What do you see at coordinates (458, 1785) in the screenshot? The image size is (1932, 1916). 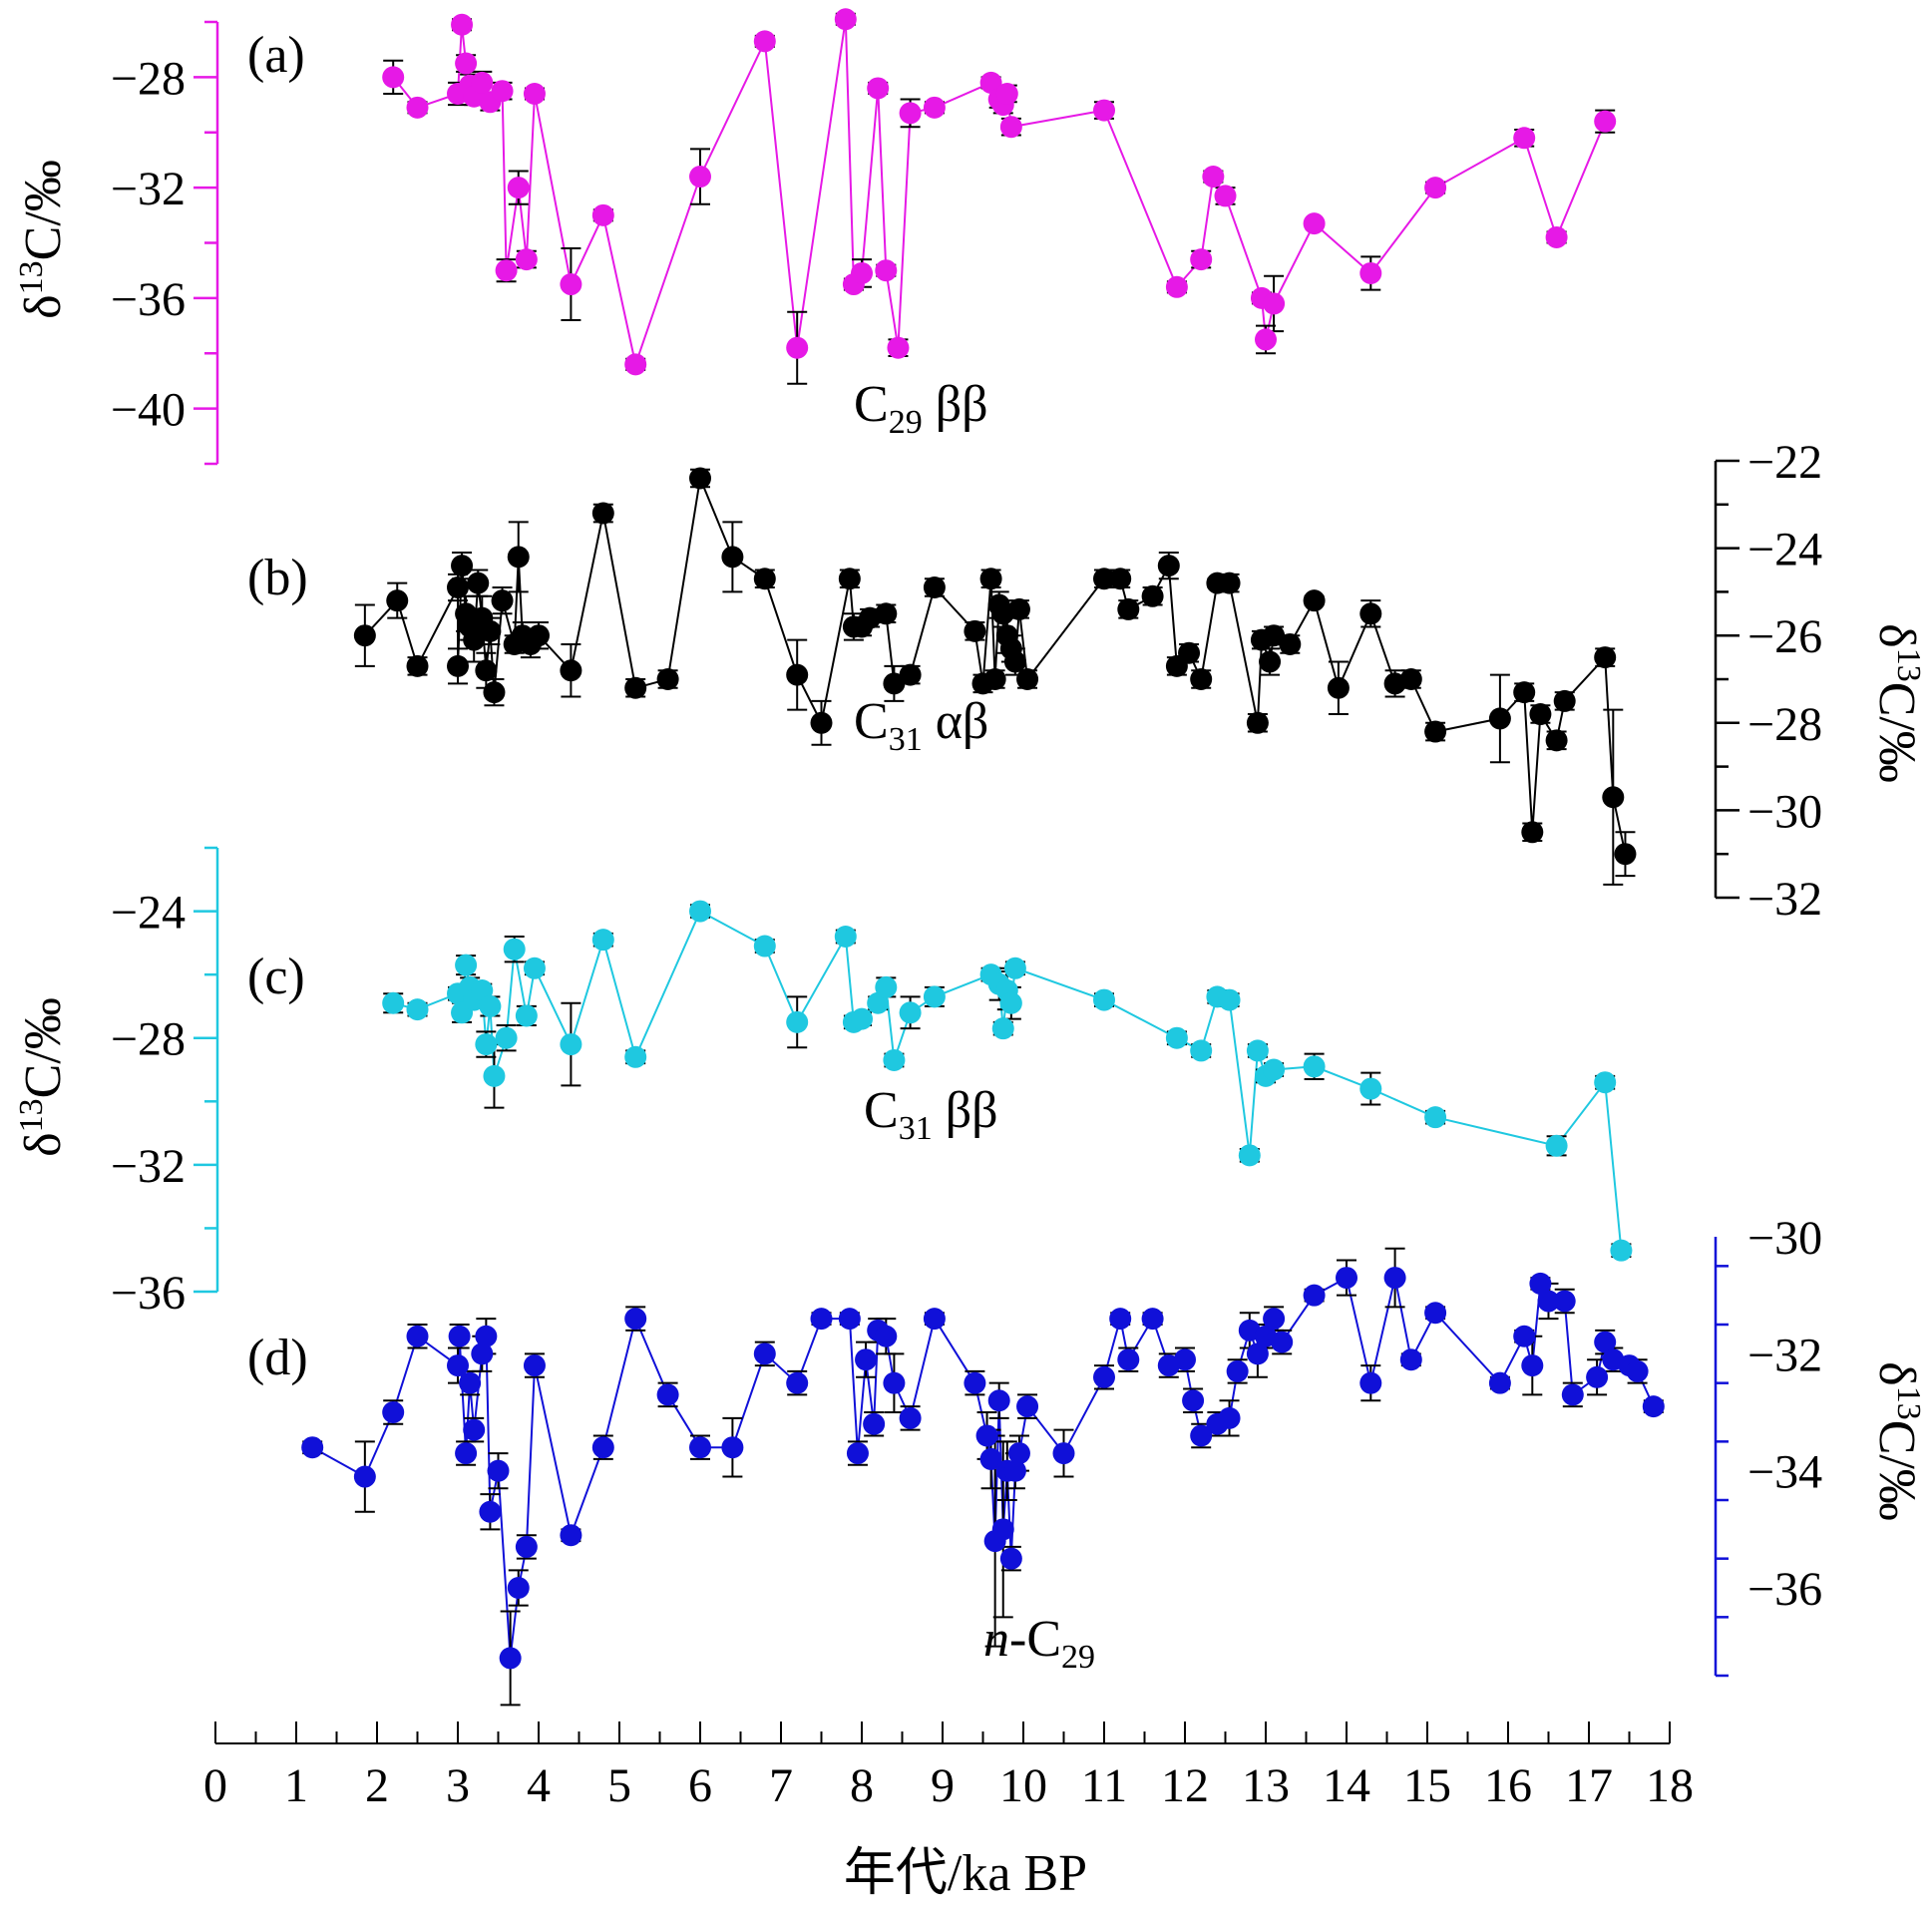 I see `x-tick-label: 3` at bounding box center [458, 1785].